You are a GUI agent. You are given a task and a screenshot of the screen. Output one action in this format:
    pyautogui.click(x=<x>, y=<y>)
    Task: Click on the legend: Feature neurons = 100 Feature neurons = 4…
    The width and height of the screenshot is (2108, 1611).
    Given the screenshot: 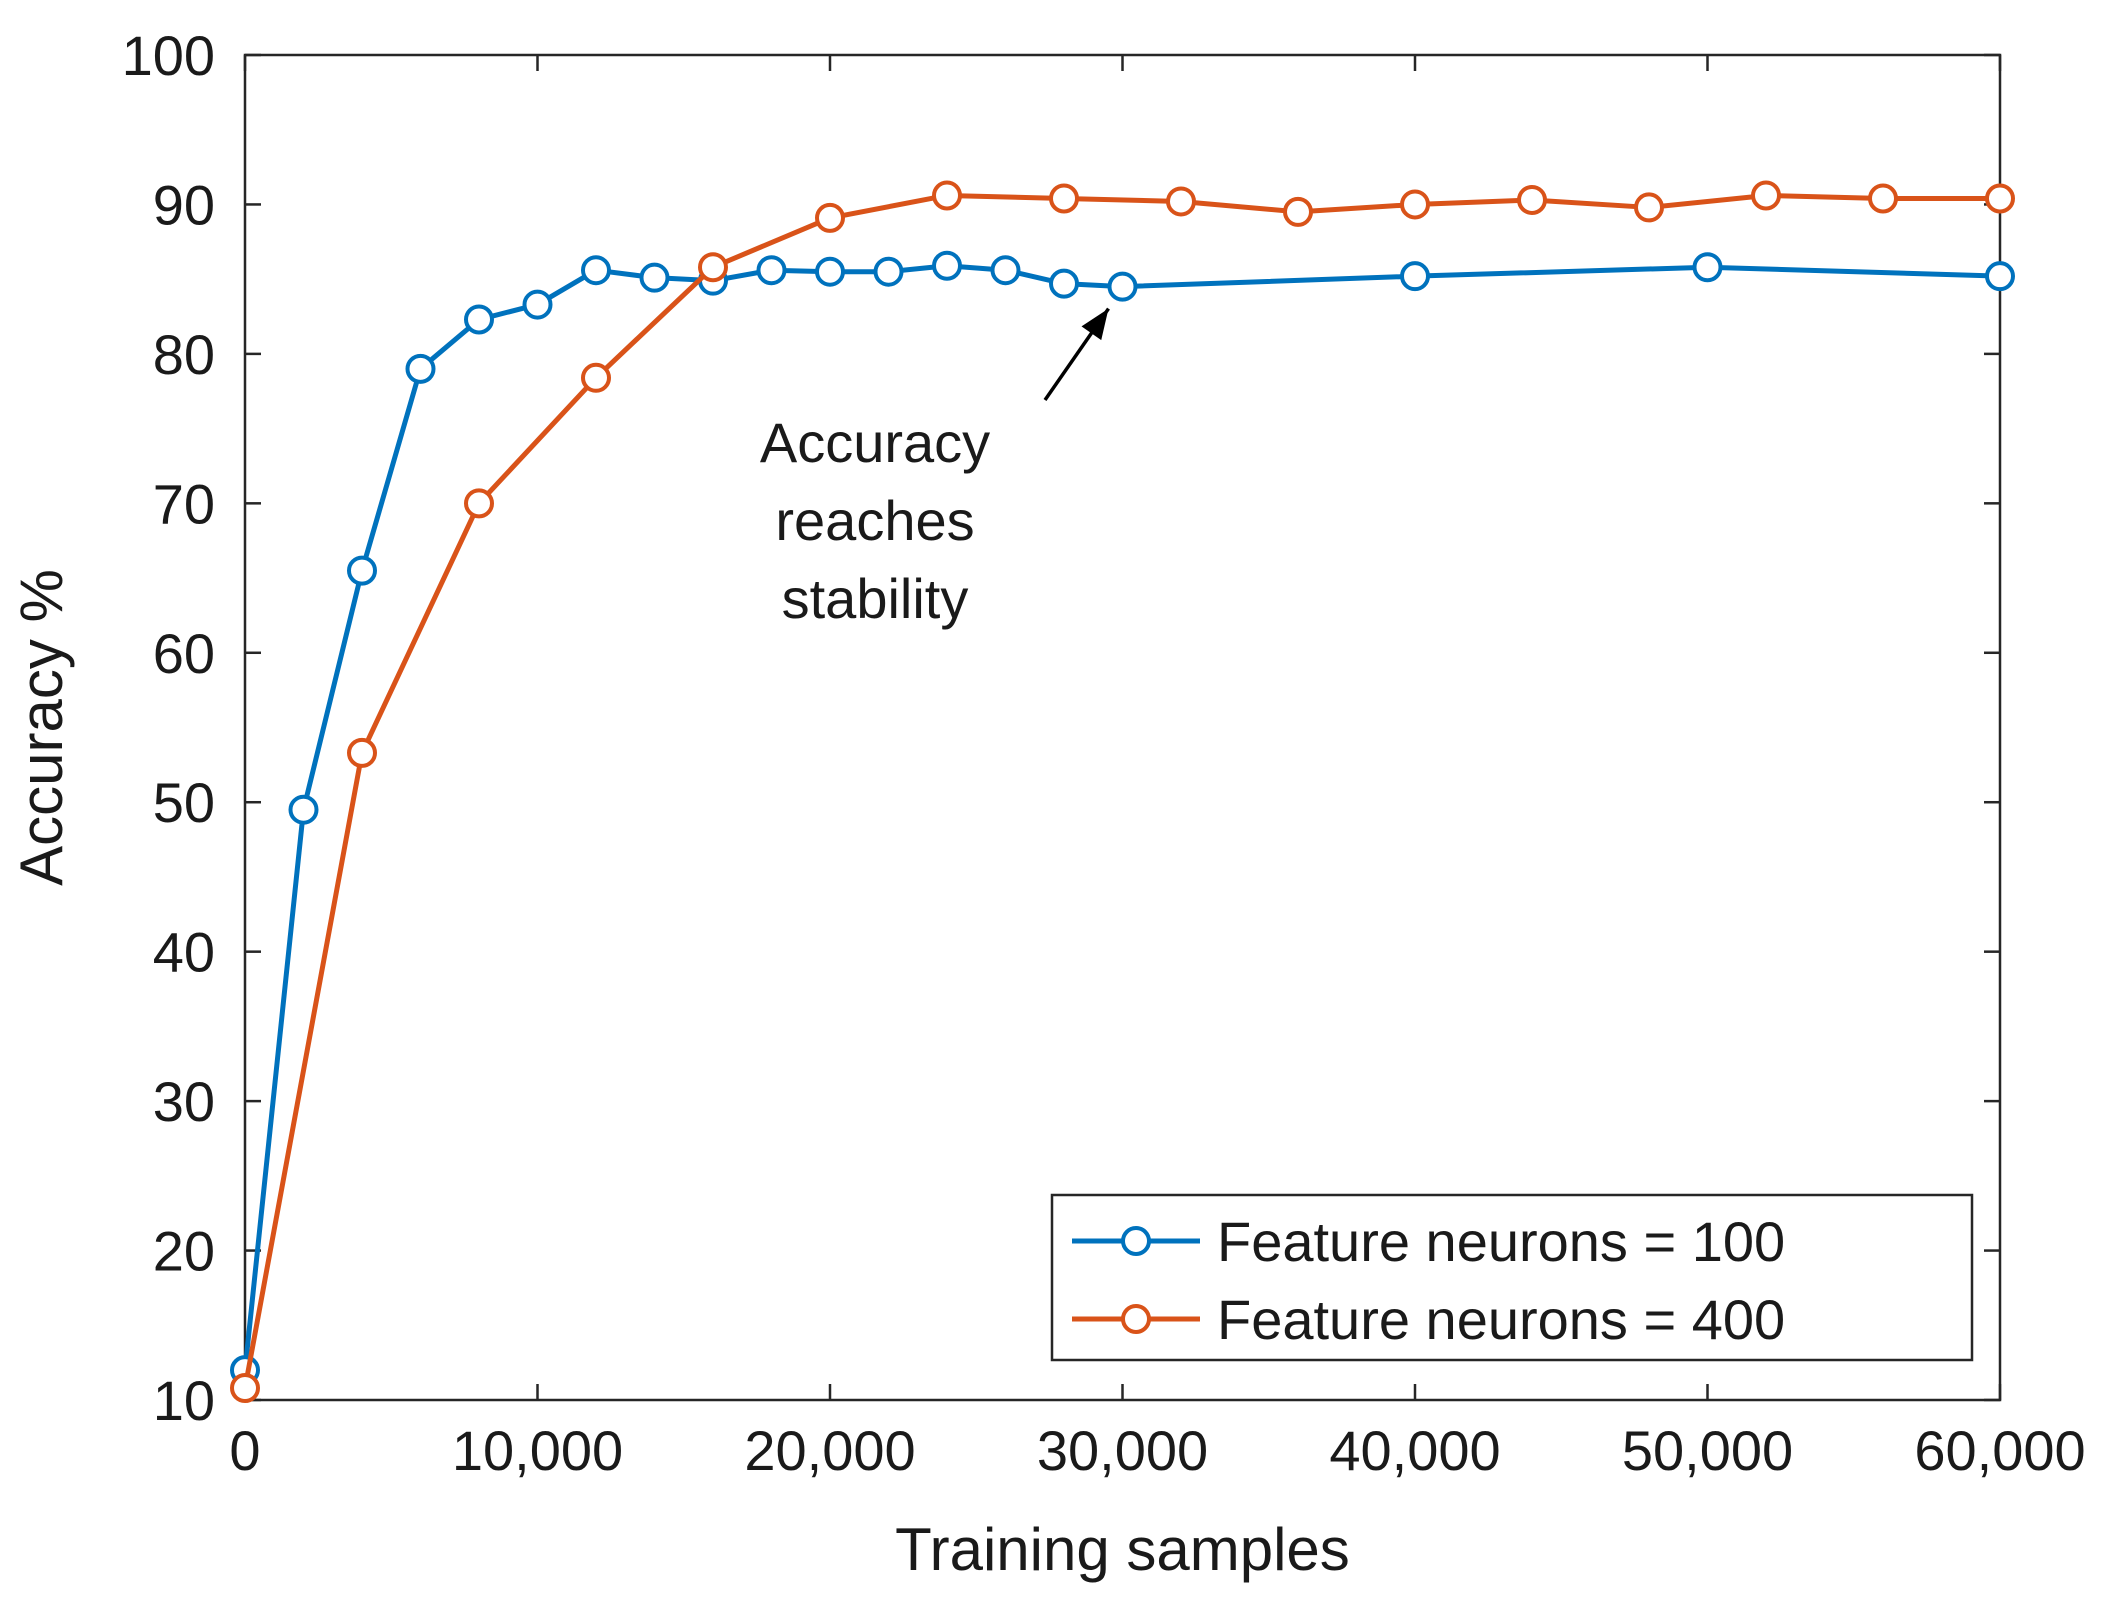 What is the action you would take?
    pyautogui.click(x=1512, y=1277)
    